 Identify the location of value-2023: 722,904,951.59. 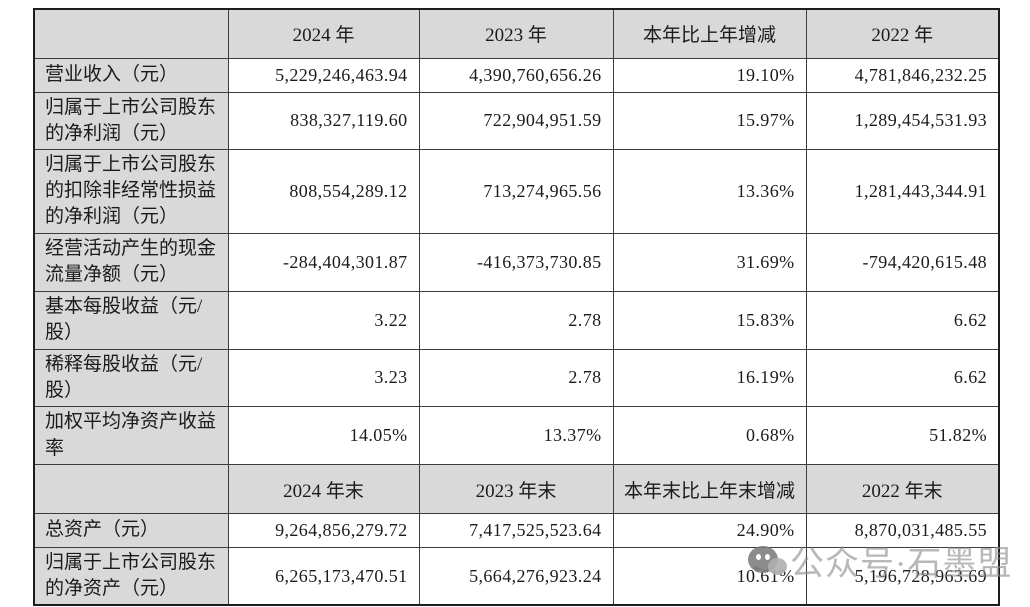
(516, 120).